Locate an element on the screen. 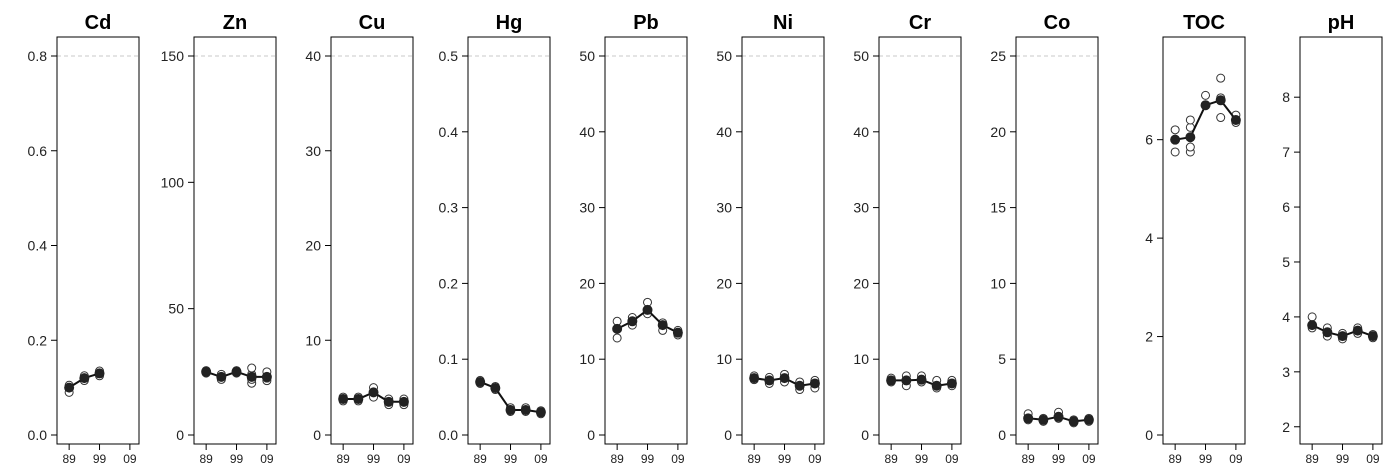 The width and height of the screenshot is (1387, 466). chart-panel-ni: Ni 0 10 20 30 40 50 89 99 09 is located at coordinates (770, 239).